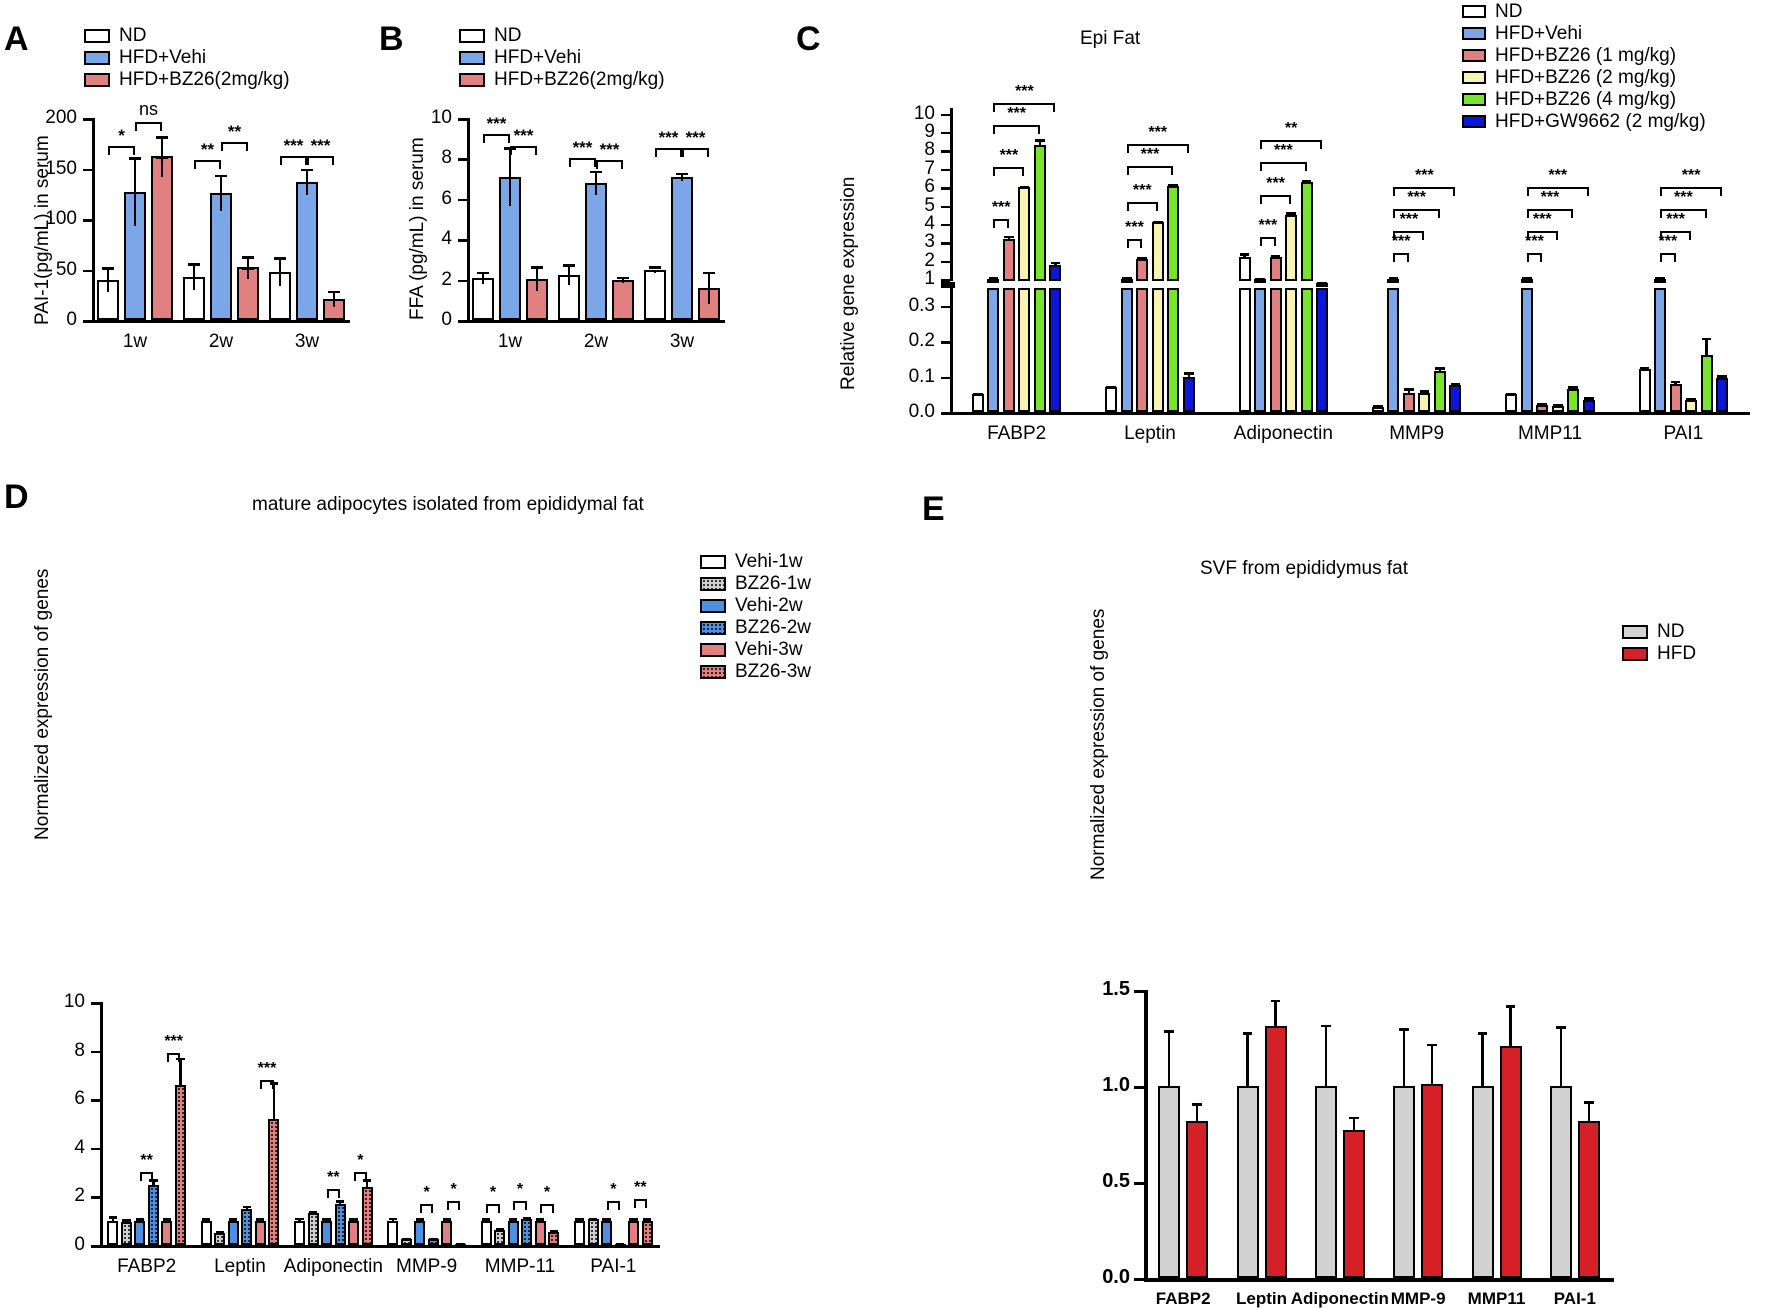 Image resolution: width=1772 pixels, height=1308 pixels. I want to click on y-tick: 10, so click(49, 1001).